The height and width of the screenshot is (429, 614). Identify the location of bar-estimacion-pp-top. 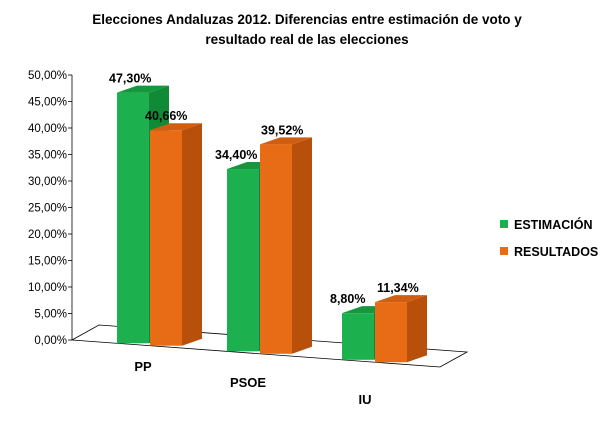
(143, 89).